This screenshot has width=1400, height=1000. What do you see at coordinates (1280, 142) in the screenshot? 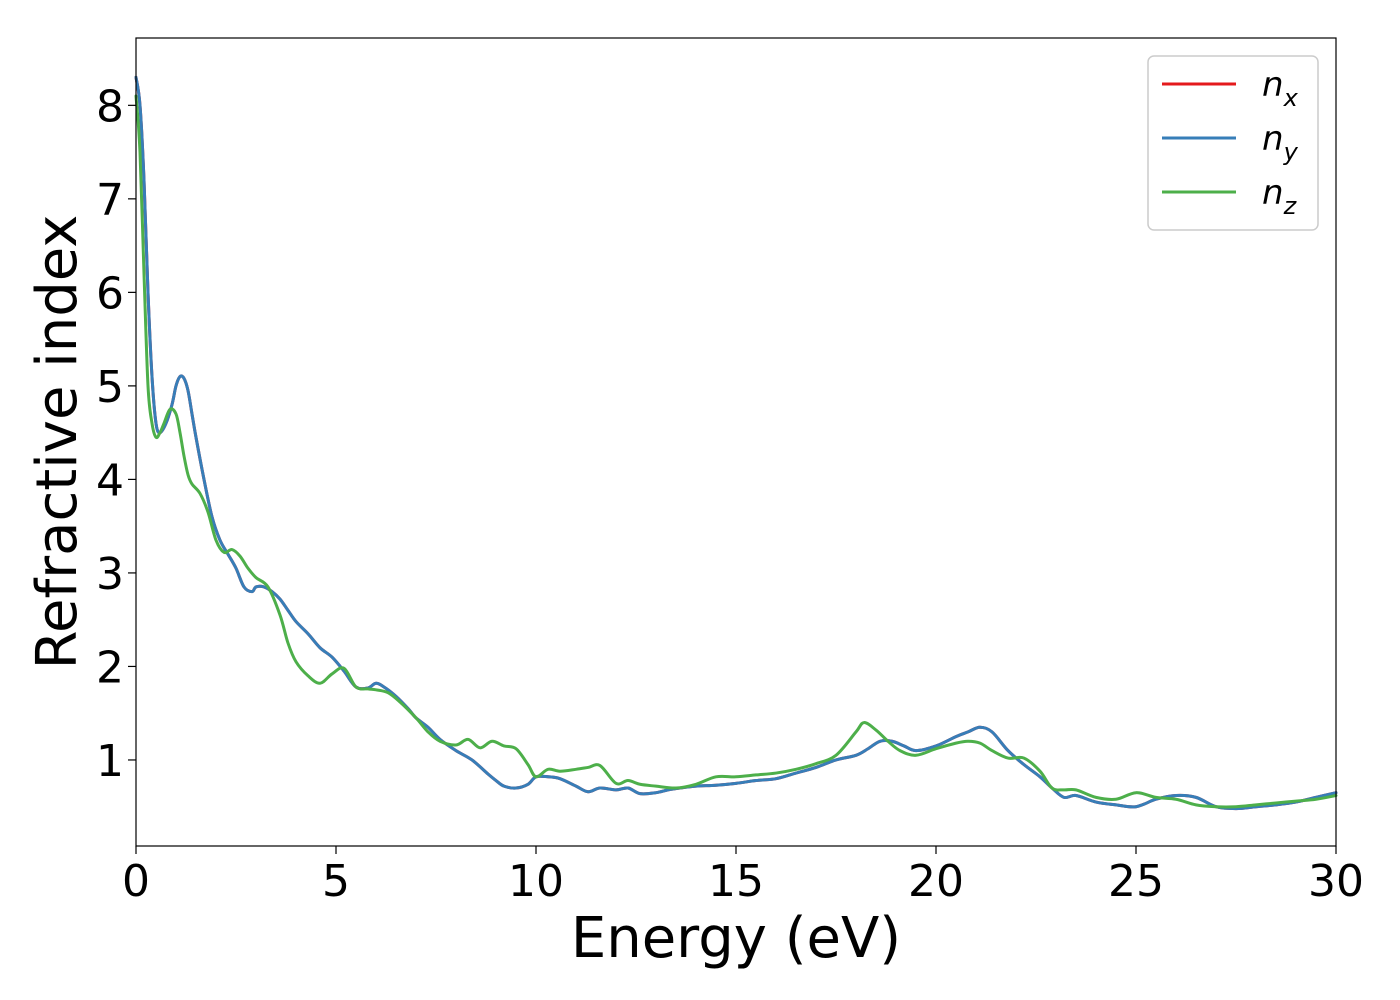
I see `legend-label-n-y: ny` at bounding box center [1280, 142].